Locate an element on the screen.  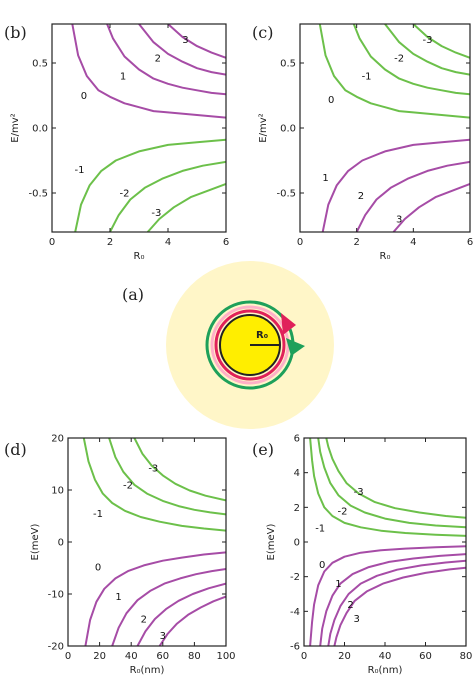
panel-label: (d) is located at coordinates (15, 449).